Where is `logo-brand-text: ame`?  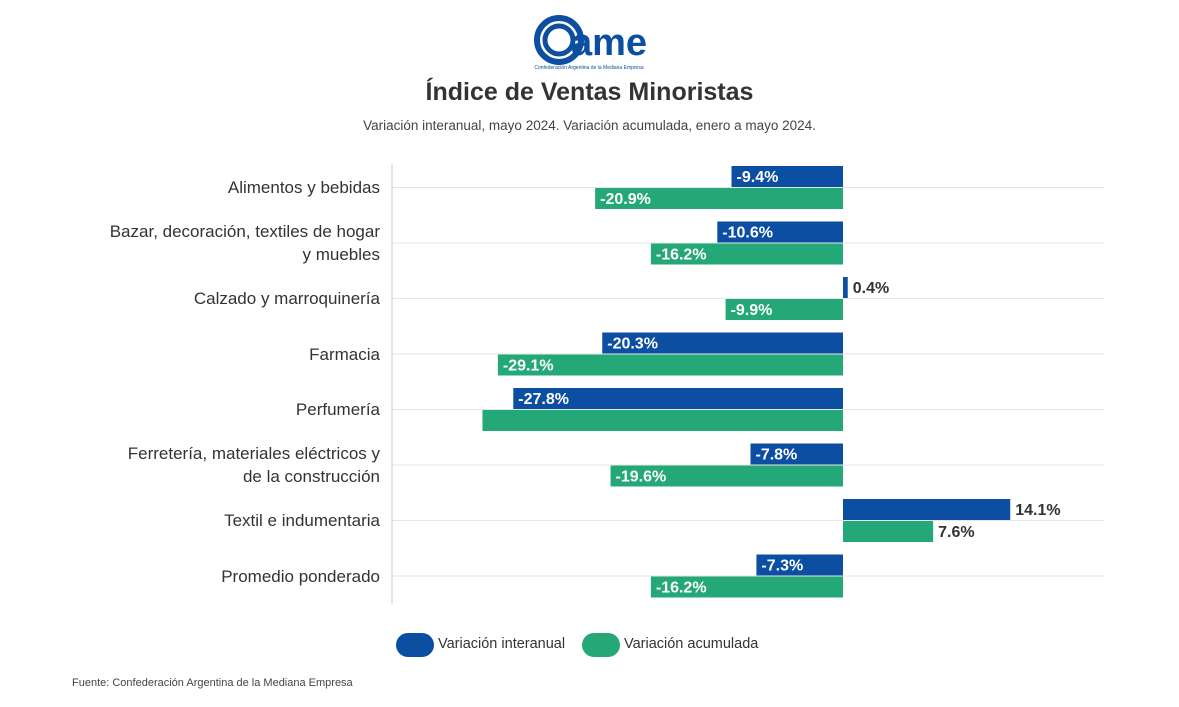 logo-brand-text: ame is located at coordinates (609, 43).